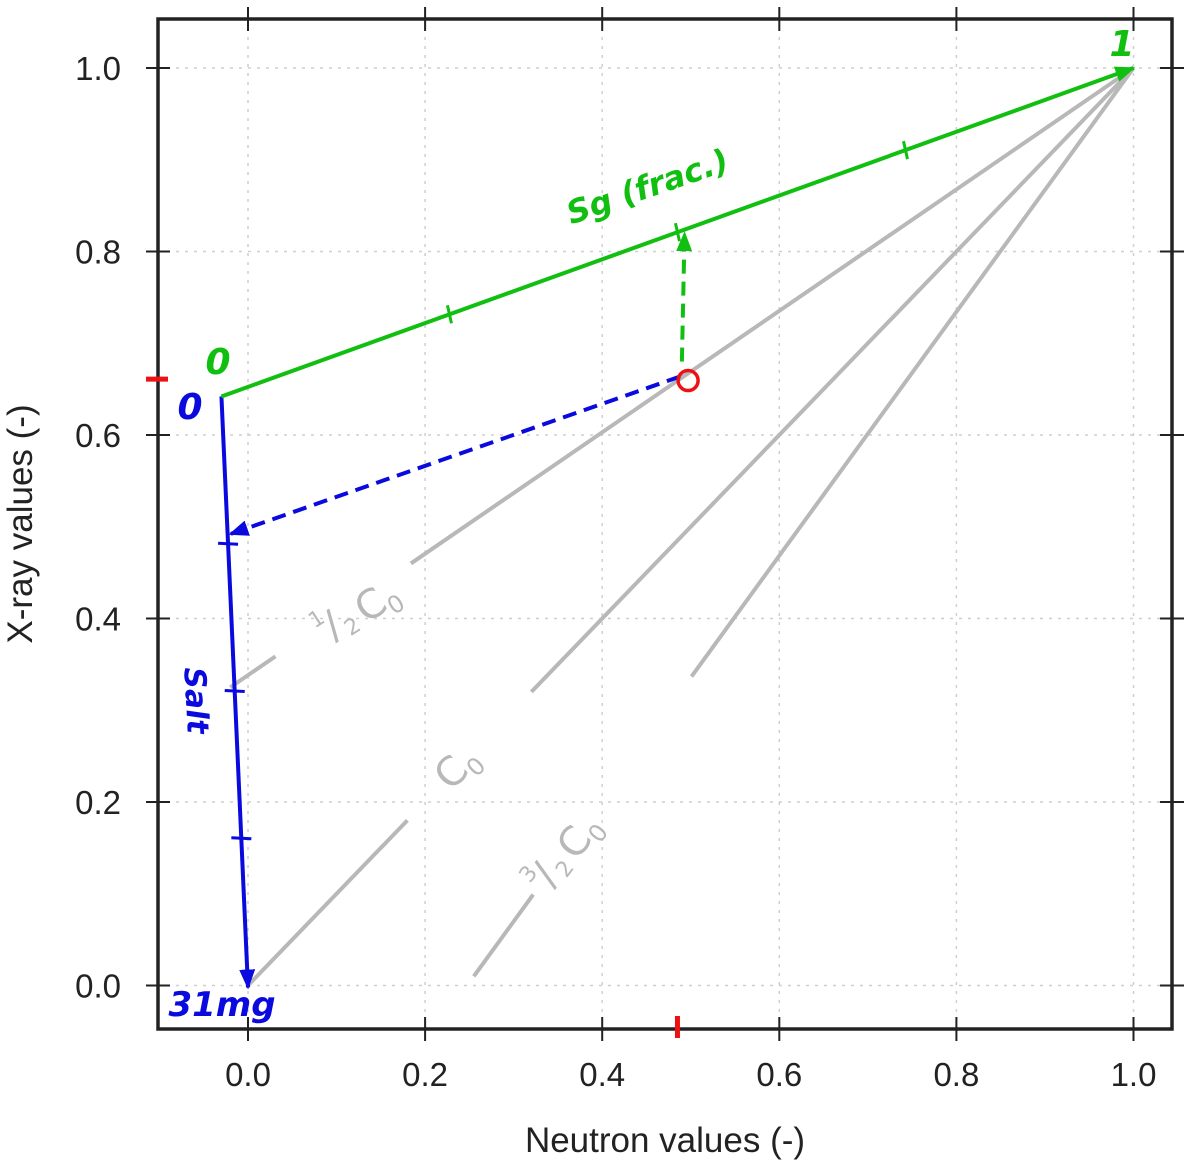 This screenshot has height=1168, width=1200. Describe the element at coordinates (602, 1074) in the screenshot. I see `x-tick-label: 0.4` at that location.